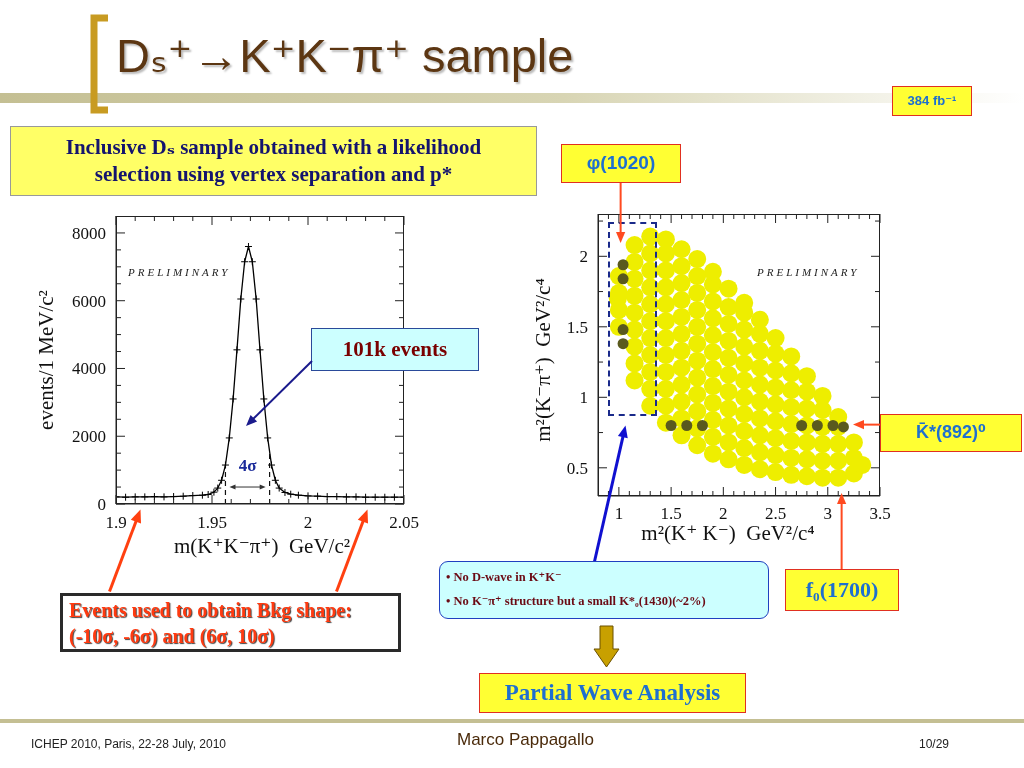 The width and height of the screenshot is (1024, 768). I want to click on text: K̄*(892)⁰, so click(951, 433).